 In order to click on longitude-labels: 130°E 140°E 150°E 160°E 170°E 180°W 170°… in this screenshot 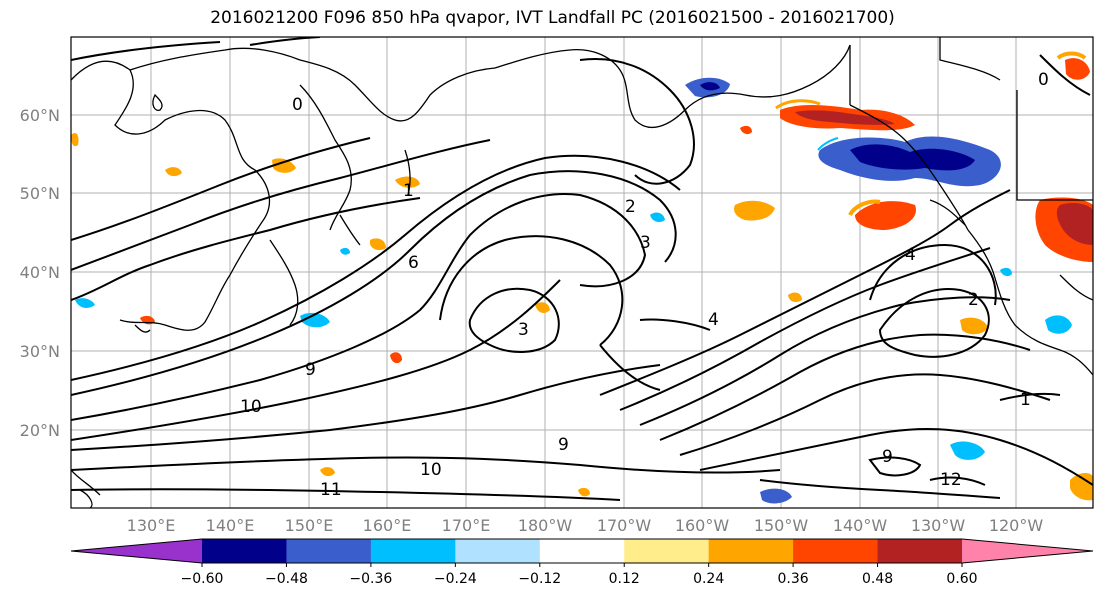, I will do `click(585, 525)`.